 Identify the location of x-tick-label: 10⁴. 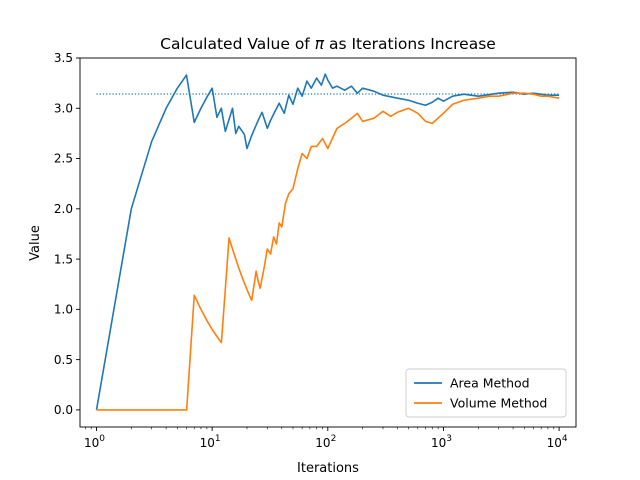
(557, 442).